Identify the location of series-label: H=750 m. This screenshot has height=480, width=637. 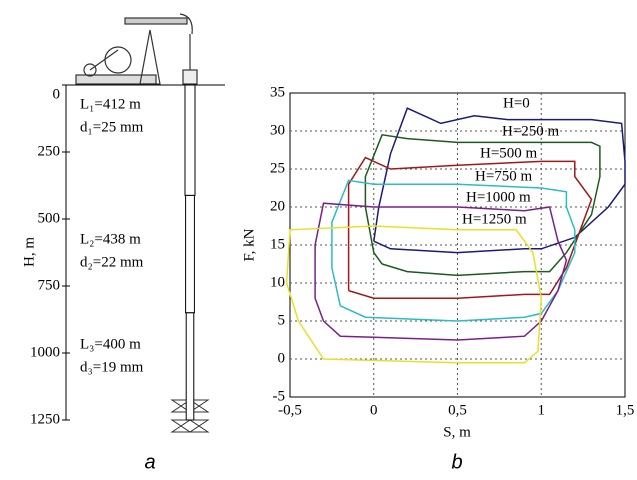
(504, 176).